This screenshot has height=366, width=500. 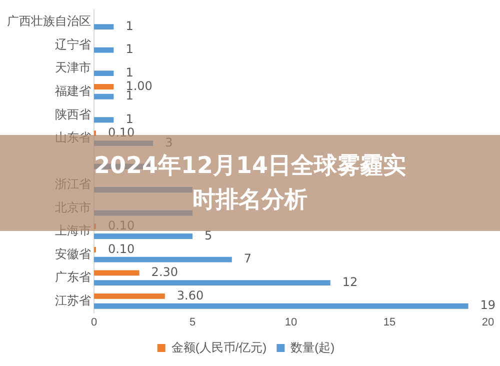 What do you see at coordinates (488, 305) in the screenshot?
I see `data-label: 19` at bounding box center [488, 305].